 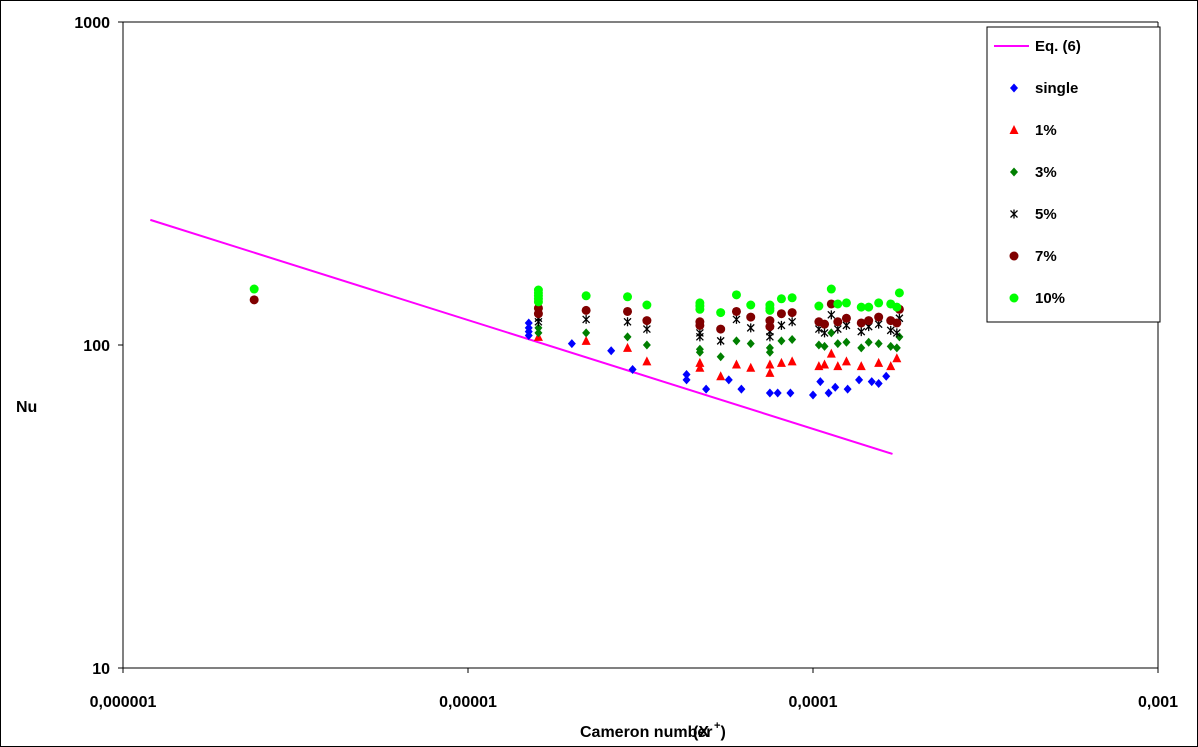 What do you see at coordinates (701, 732) in the screenshot?
I see `x-axis-label-symbol: (X` at bounding box center [701, 732].